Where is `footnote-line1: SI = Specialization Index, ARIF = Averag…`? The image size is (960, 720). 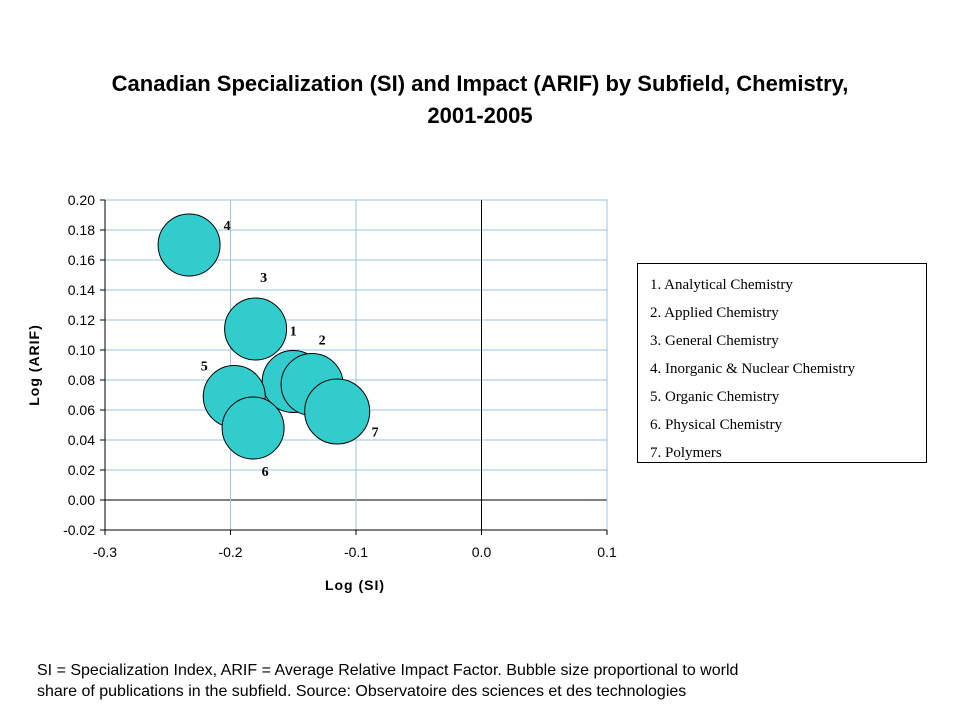
footnote-line1: SI = Specialization Index, ARIF = Averag… is located at coordinates (388, 670).